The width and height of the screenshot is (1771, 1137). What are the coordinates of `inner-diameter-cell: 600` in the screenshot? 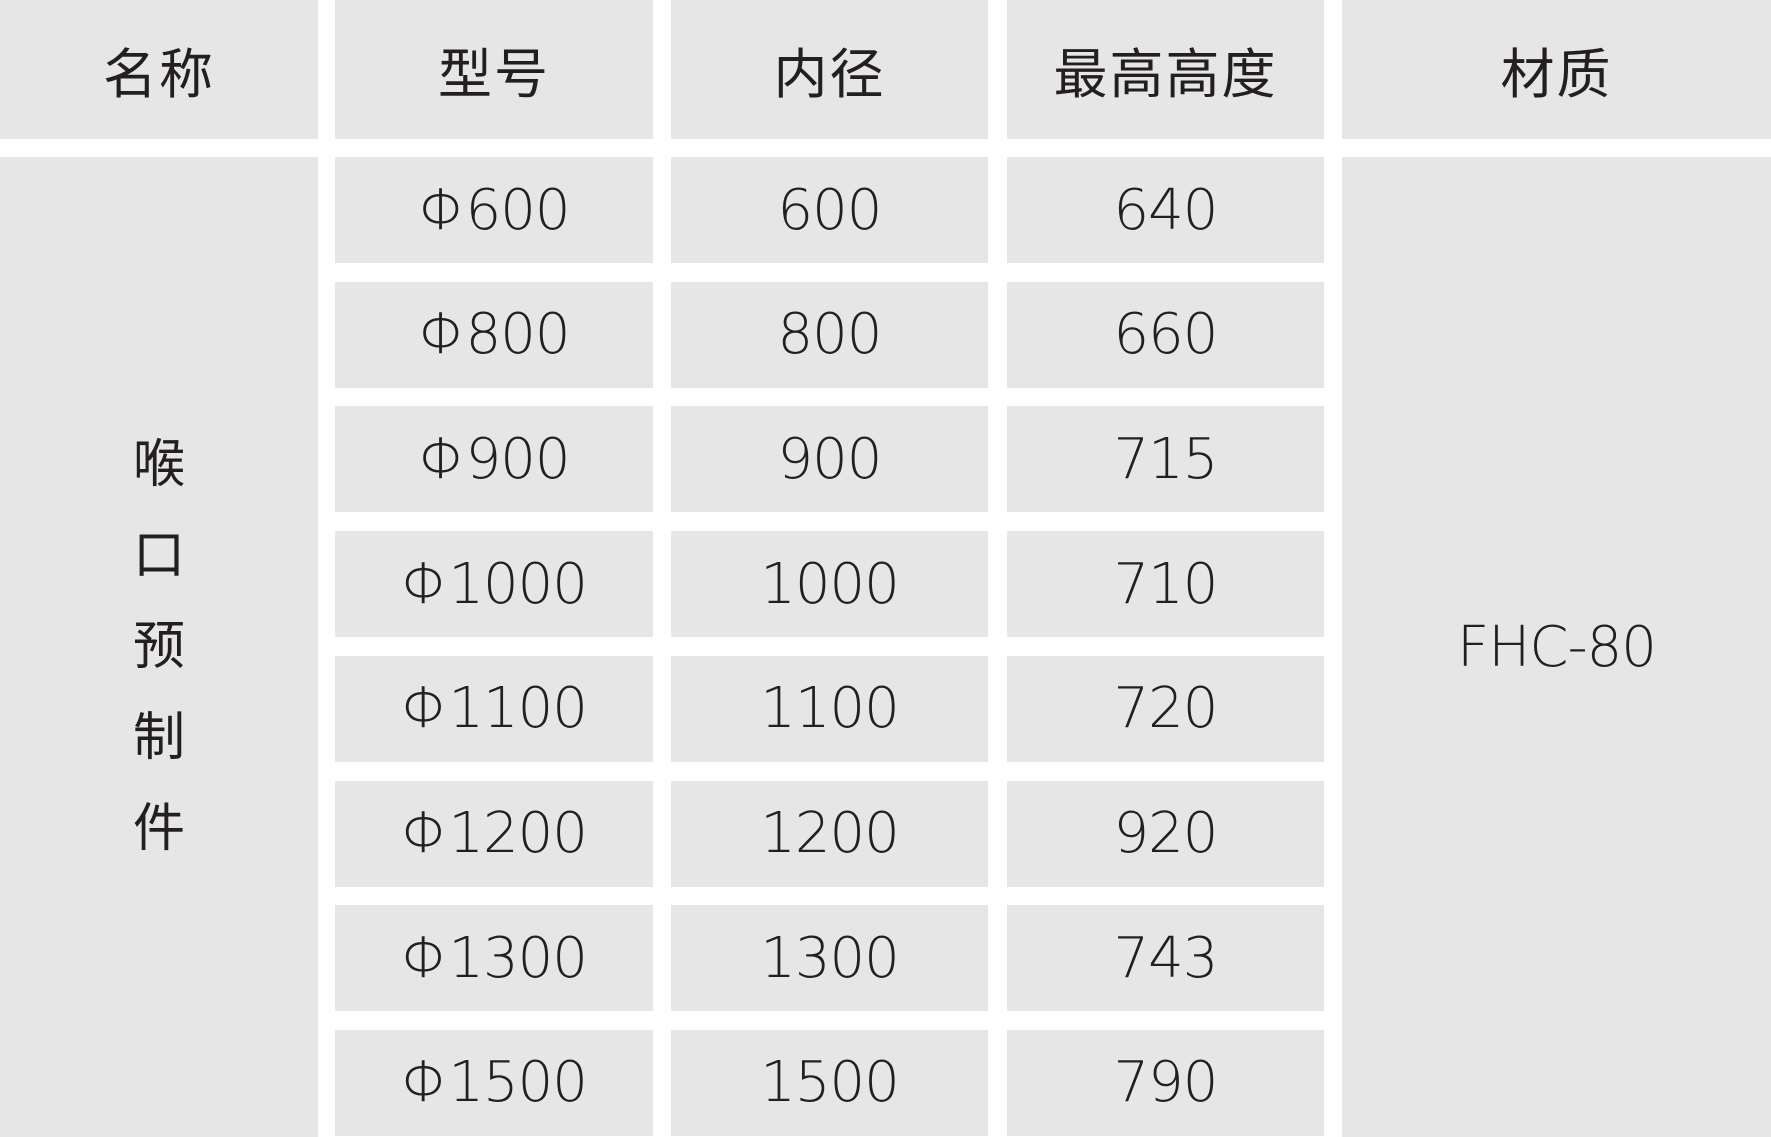 It's located at (829, 210).